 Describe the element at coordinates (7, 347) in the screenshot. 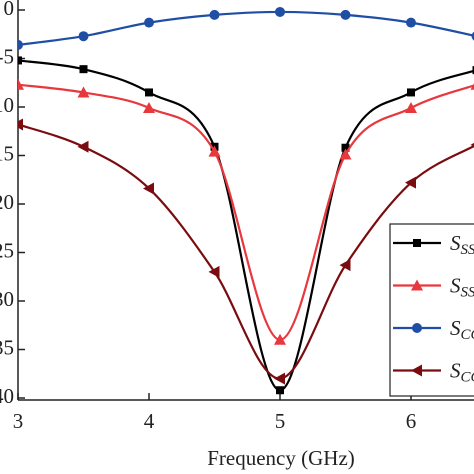

I see `y-tick-label: -35` at that location.